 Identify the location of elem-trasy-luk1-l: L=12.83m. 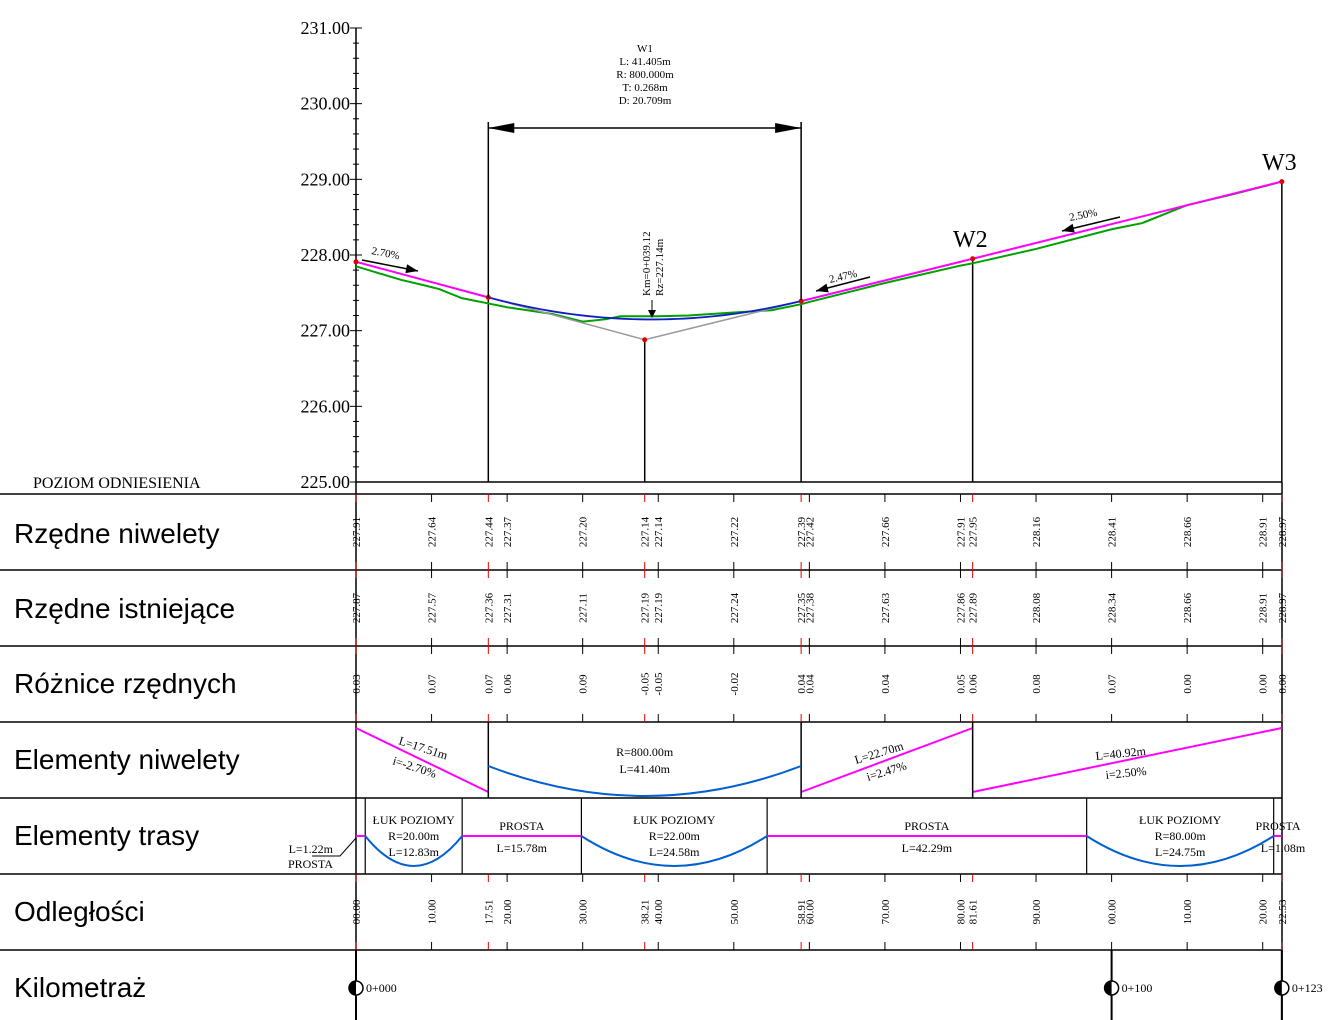
(413, 852).